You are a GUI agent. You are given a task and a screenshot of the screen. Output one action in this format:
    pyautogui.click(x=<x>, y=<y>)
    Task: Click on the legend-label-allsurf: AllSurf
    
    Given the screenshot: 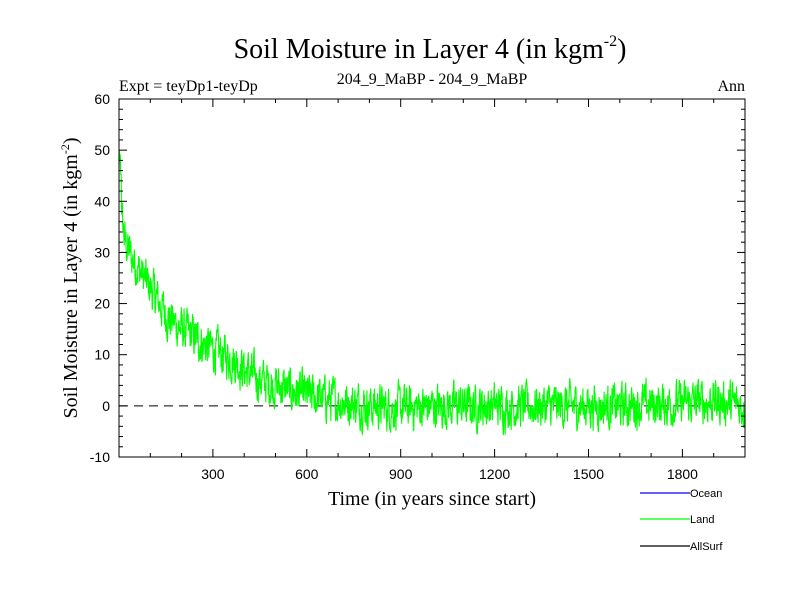 What is the action you would take?
    pyautogui.click(x=706, y=547)
    